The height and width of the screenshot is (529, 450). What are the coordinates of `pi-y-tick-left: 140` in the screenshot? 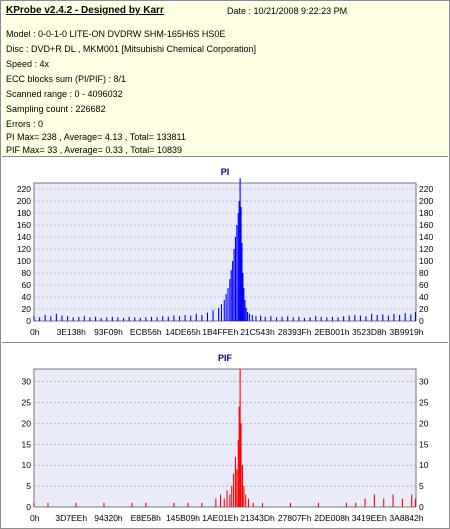 It's located at (24, 237).